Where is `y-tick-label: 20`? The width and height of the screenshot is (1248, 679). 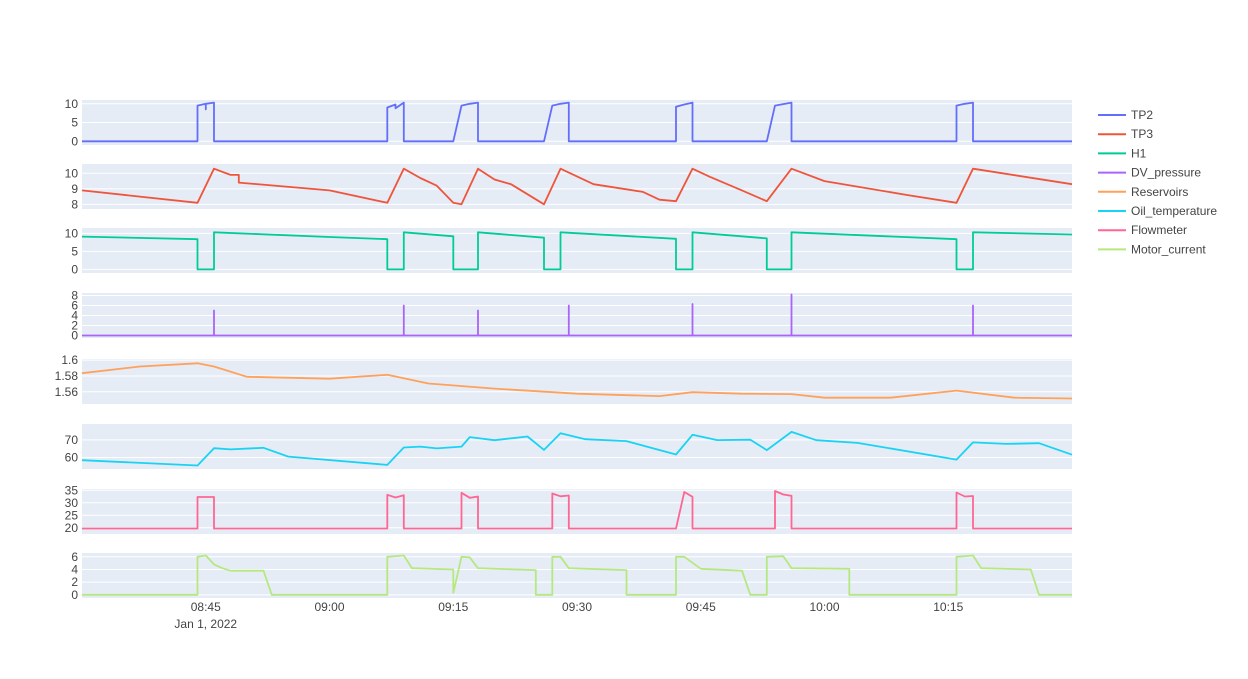
y-tick-label: 20 is located at coordinates (72, 528).